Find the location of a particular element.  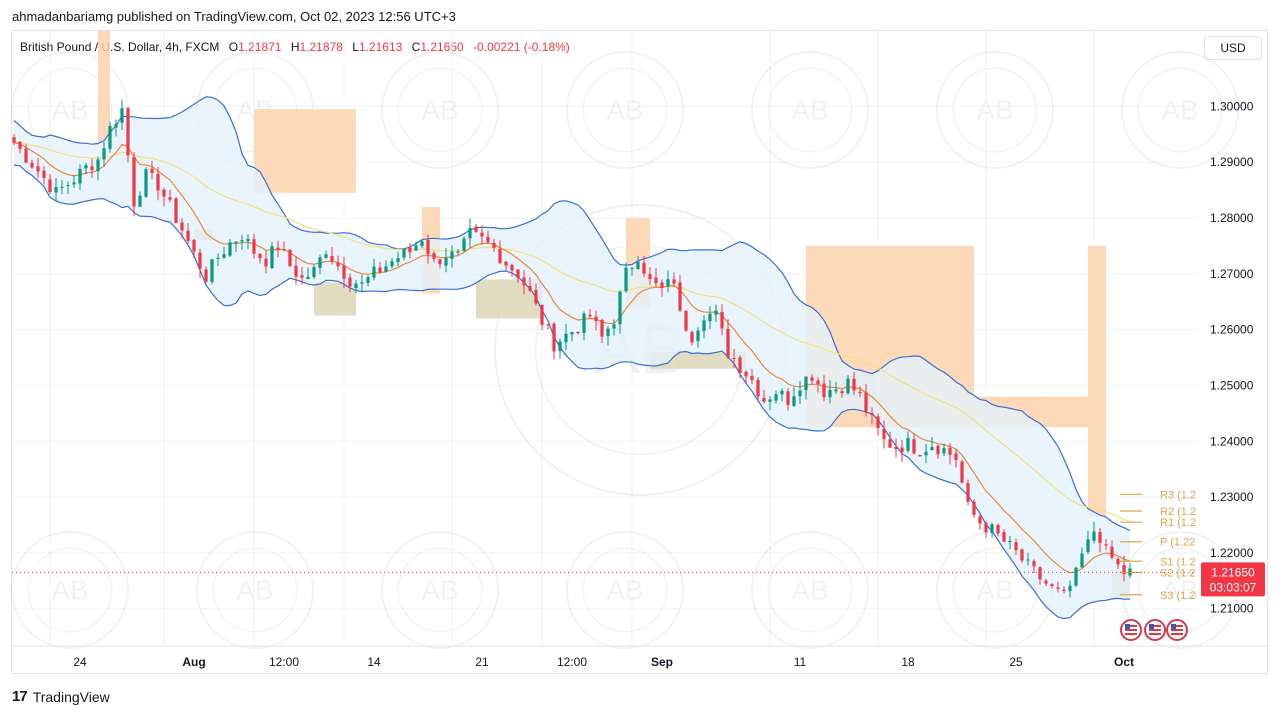

close-value: 1.21650 is located at coordinates (442, 47).